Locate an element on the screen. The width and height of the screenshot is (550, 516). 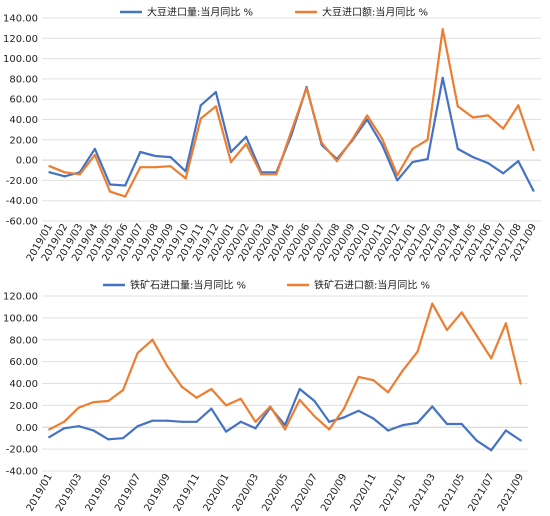
x-tick-label: 2019/07 is located at coordinates (128, 492).